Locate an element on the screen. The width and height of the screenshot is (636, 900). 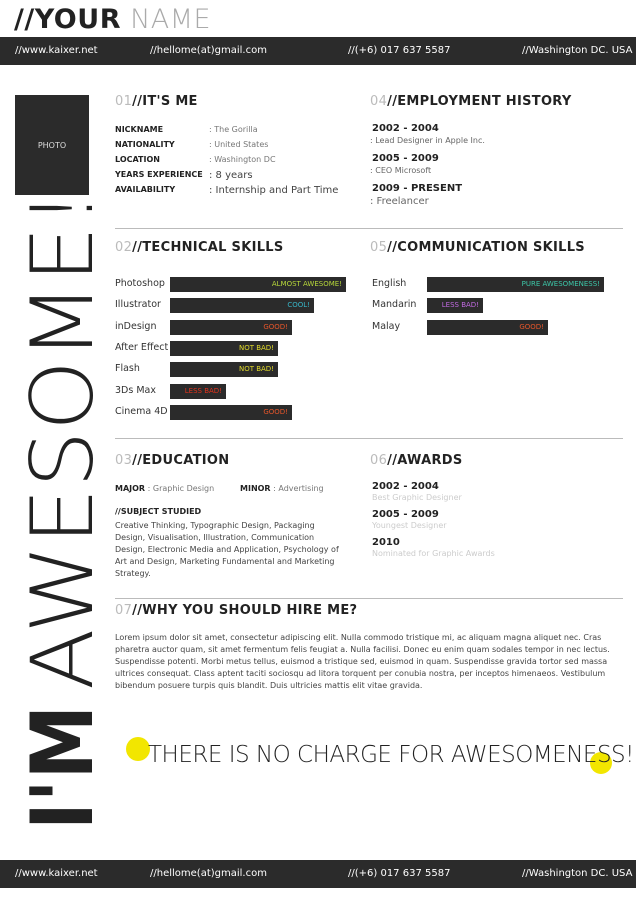
major: MAJOR : Graphic Design is located at coordinates (164, 488).